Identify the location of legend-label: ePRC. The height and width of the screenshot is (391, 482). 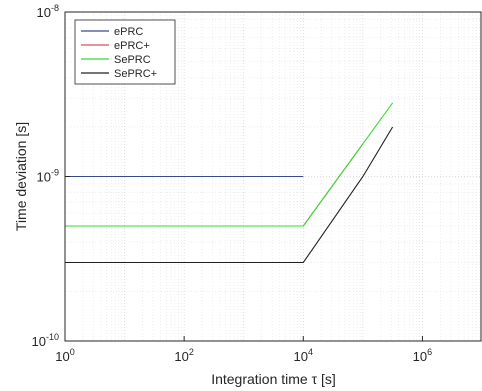
(128, 32).